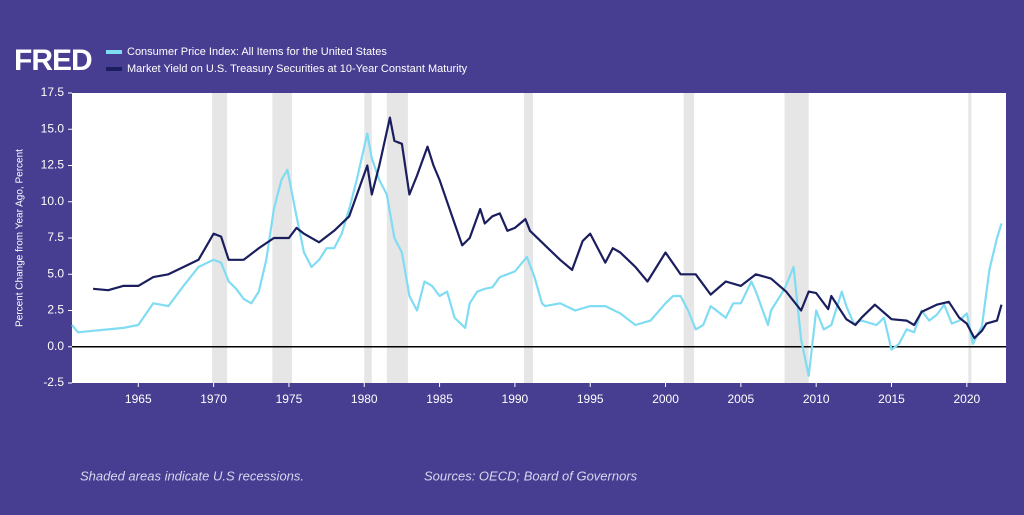 This screenshot has width=1024, height=515. I want to click on y-tick-label: 17.5, so click(53, 92).